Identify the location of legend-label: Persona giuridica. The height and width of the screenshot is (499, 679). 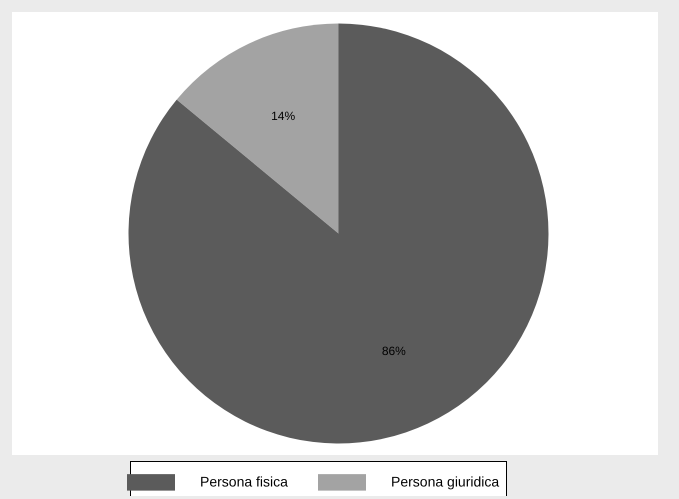
(445, 481).